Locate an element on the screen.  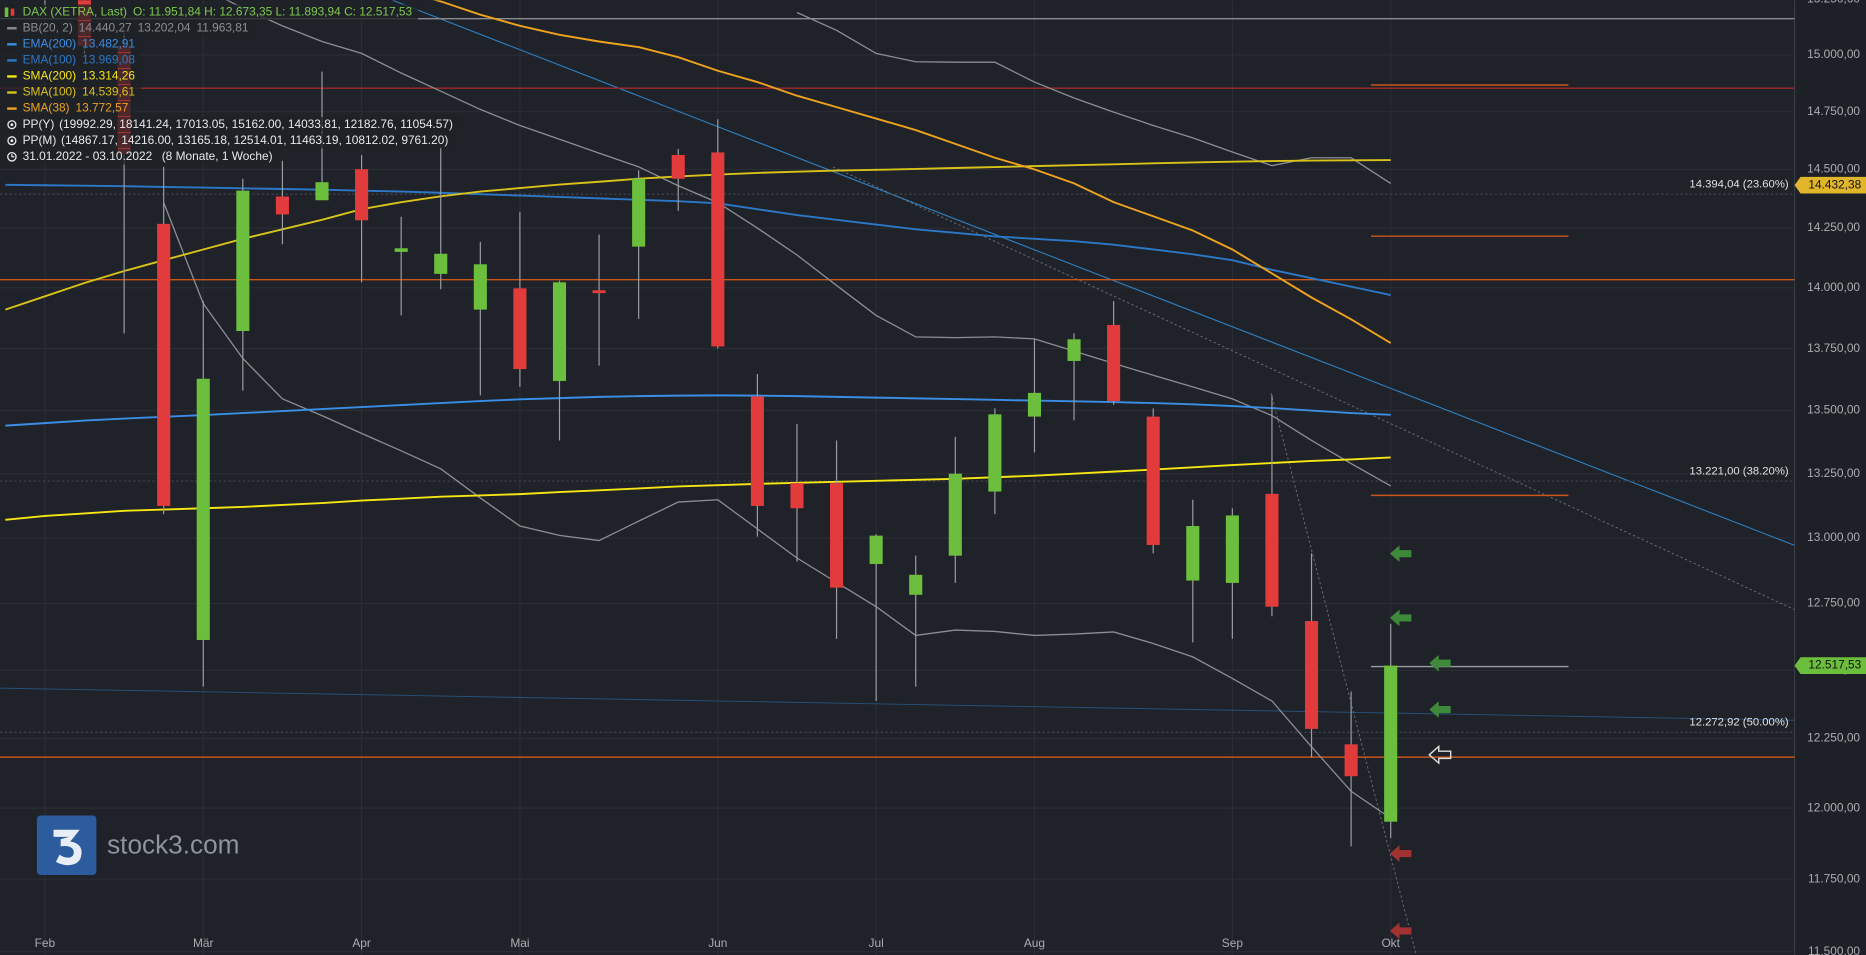
legend-value: 13.482,91 is located at coordinates (108, 43).